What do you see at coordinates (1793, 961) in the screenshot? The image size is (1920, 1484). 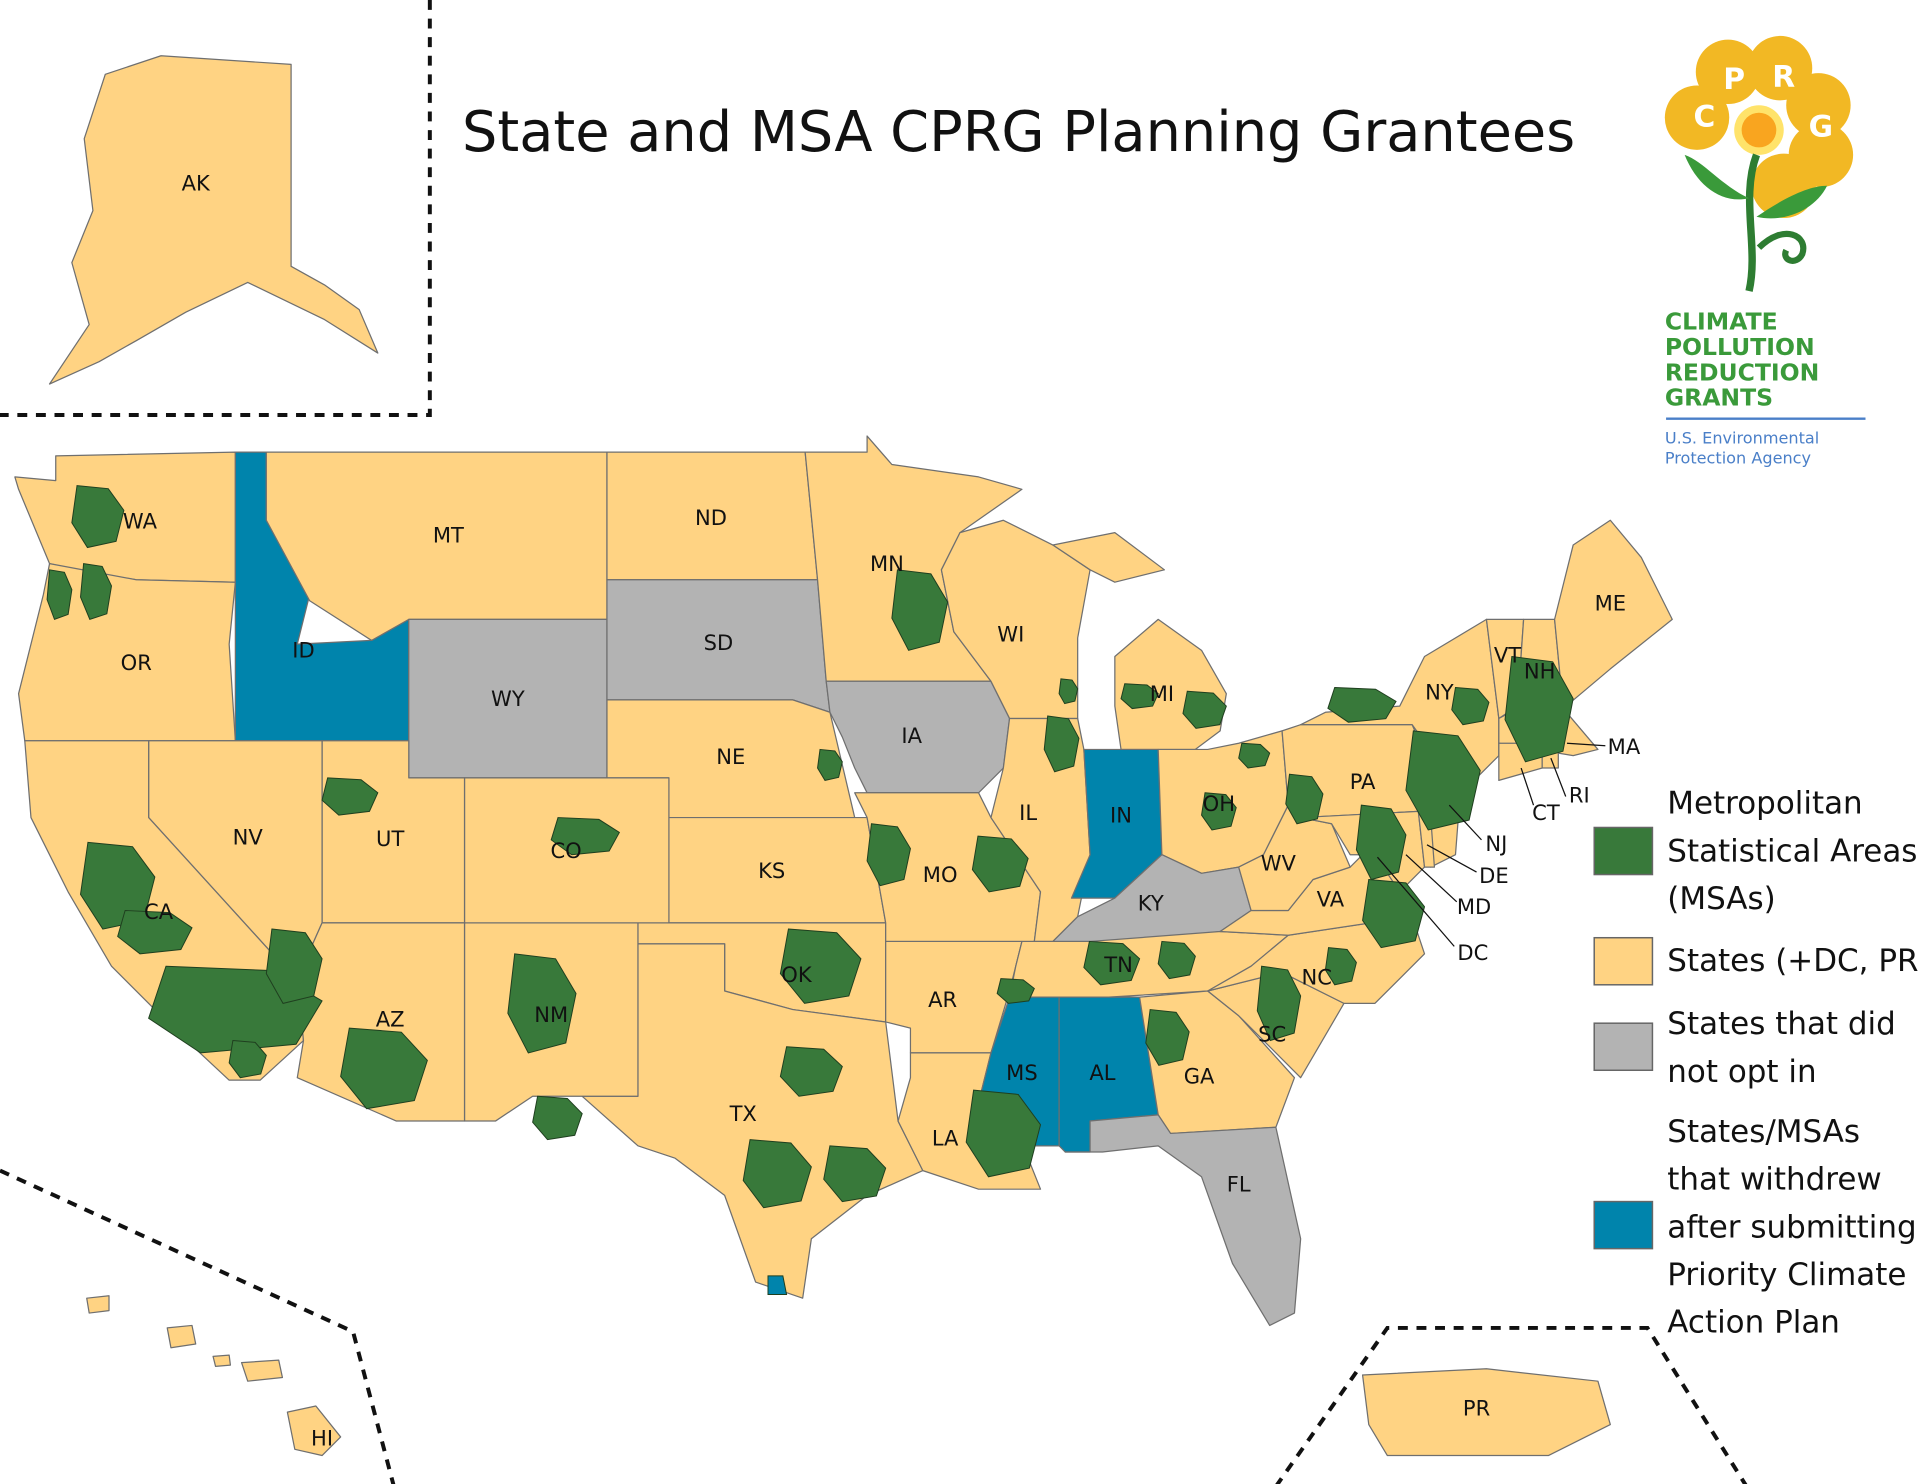 I see `legend-label: States (+DC, PR)` at bounding box center [1793, 961].